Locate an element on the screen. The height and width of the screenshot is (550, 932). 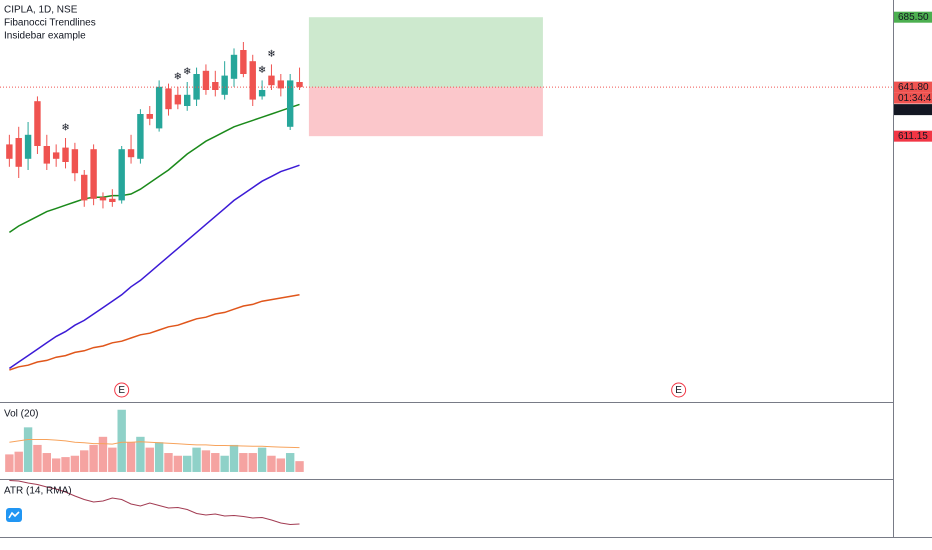
volume-ma is located at coordinates (154, 444).